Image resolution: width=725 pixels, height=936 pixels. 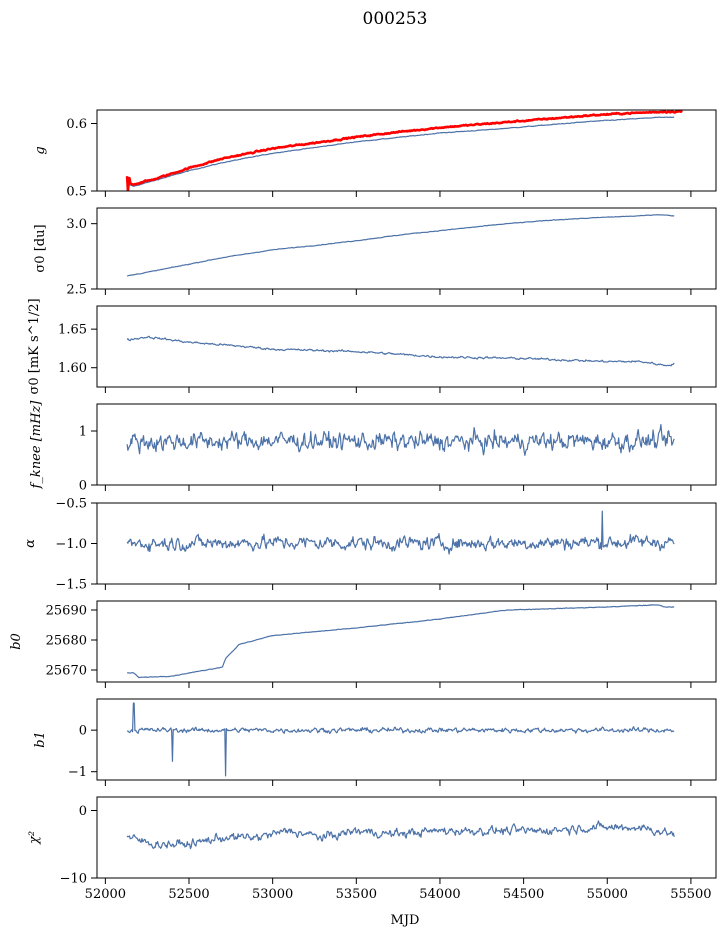 I want to click on panel-3: 1.60 1.65 σ0 [mK s^1/2], so click(x=372, y=346).